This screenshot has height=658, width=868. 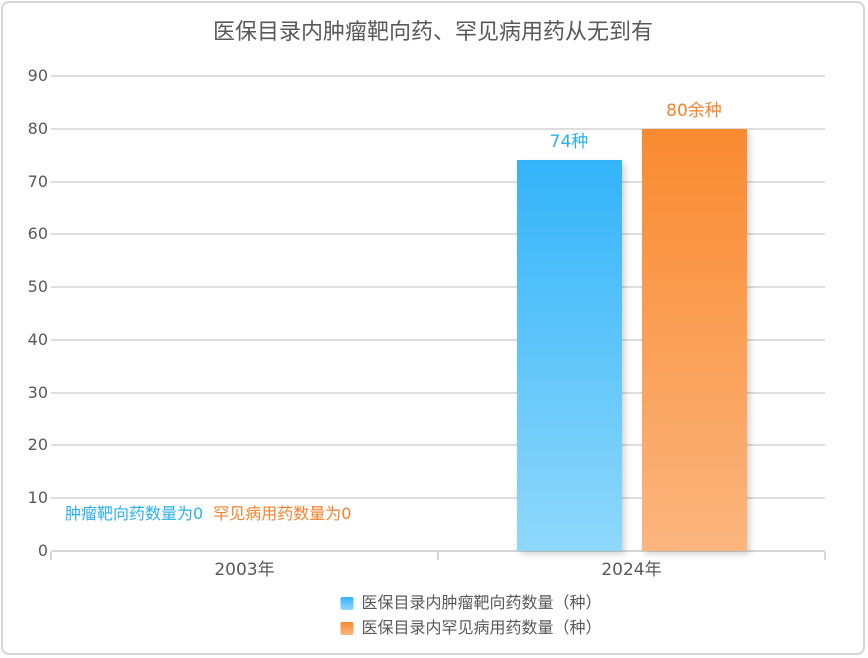 I want to click on legend-label: 医保目录内罕见病用药数量（种）, so click(x=481, y=627).